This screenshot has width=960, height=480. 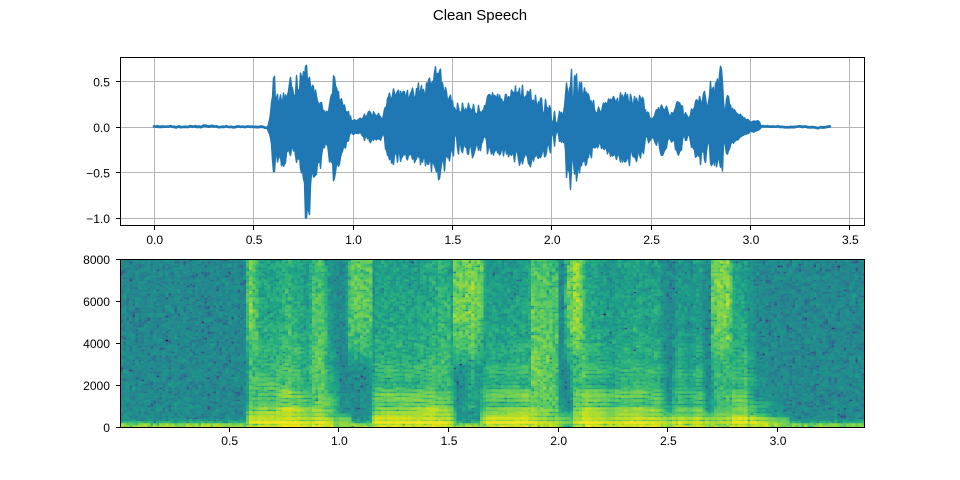 I want to click on svg-text: 8000, so click(x=96, y=260).